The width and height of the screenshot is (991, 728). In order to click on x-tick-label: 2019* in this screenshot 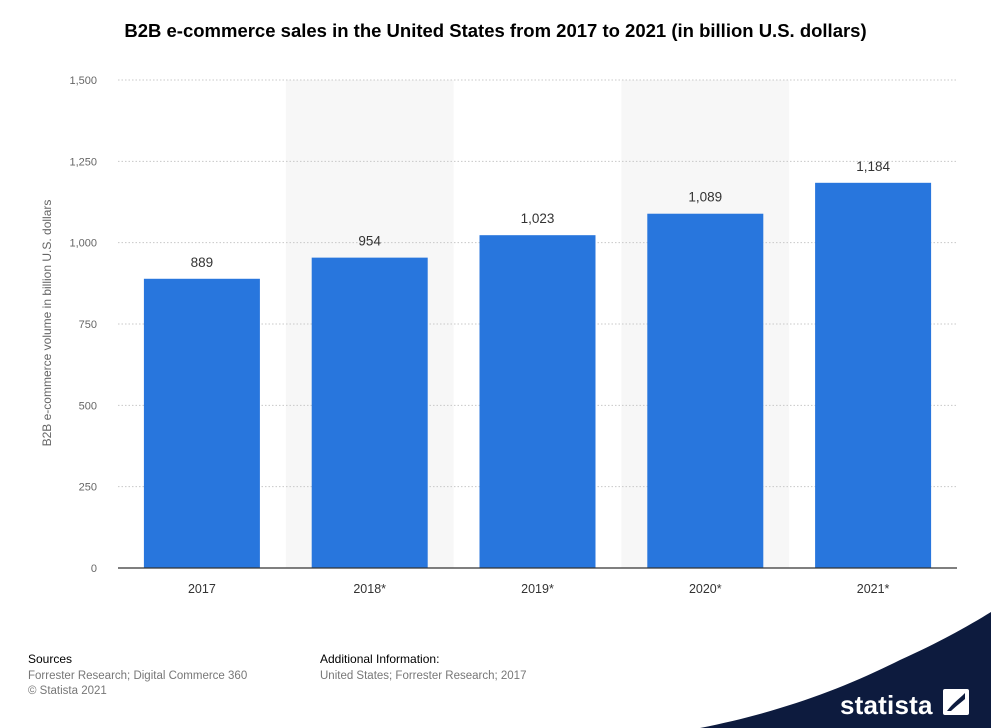, I will do `click(537, 589)`.